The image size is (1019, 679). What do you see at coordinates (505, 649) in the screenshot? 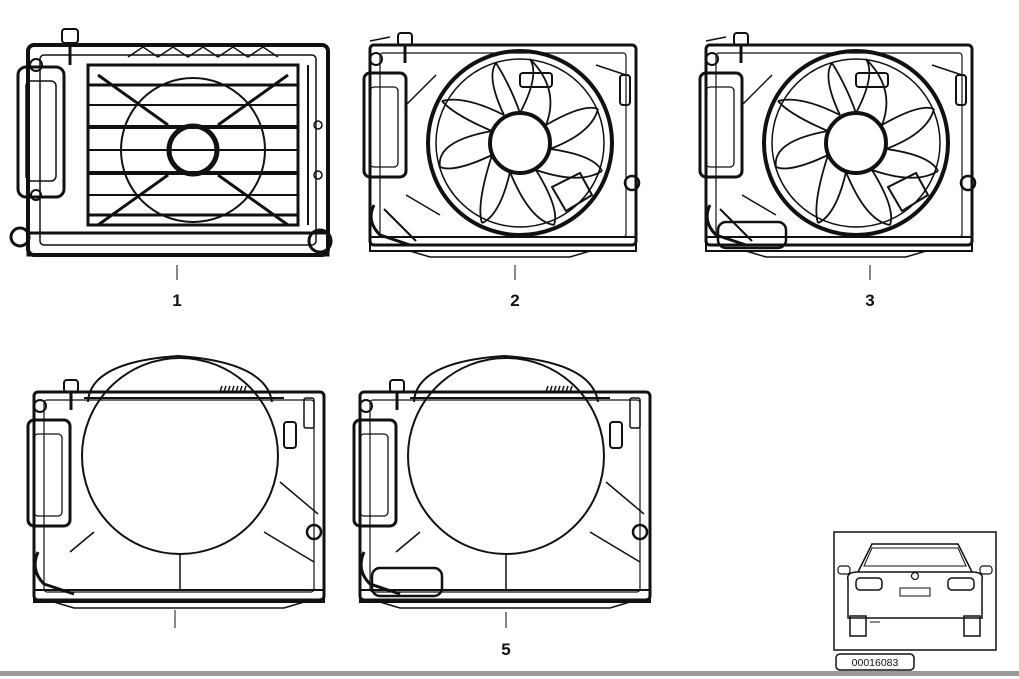
I see `callout-5: 5` at bounding box center [505, 649].